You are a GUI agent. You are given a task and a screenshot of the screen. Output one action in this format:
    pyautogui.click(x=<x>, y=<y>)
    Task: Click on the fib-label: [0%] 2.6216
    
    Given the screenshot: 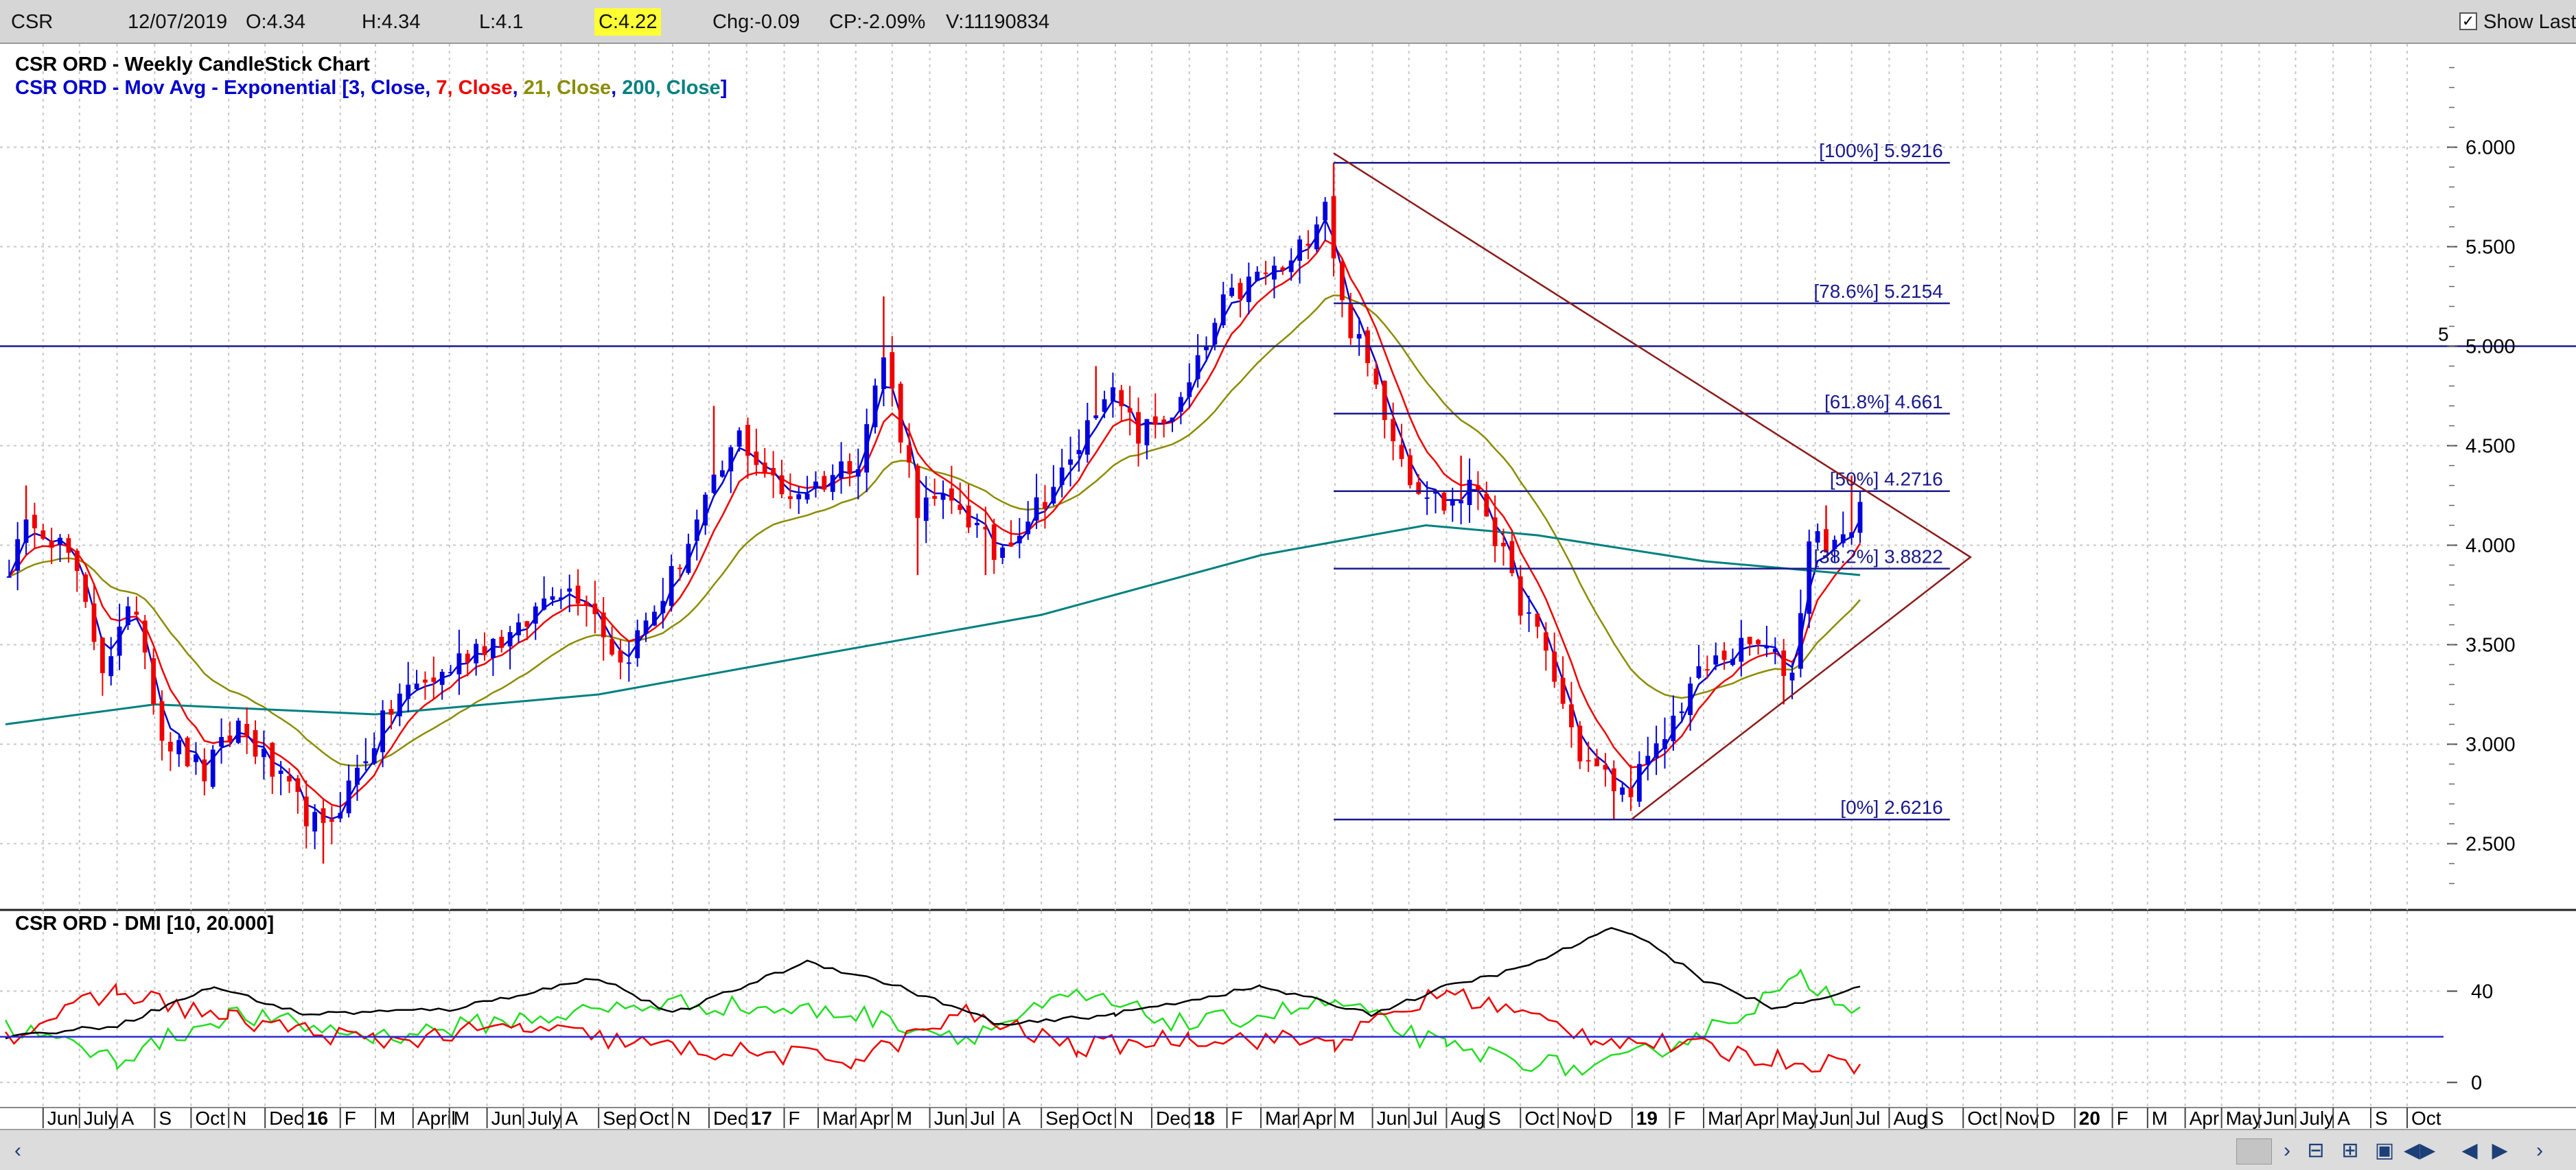 What is the action you would take?
    pyautogui.click(x=1891, y=807)
    